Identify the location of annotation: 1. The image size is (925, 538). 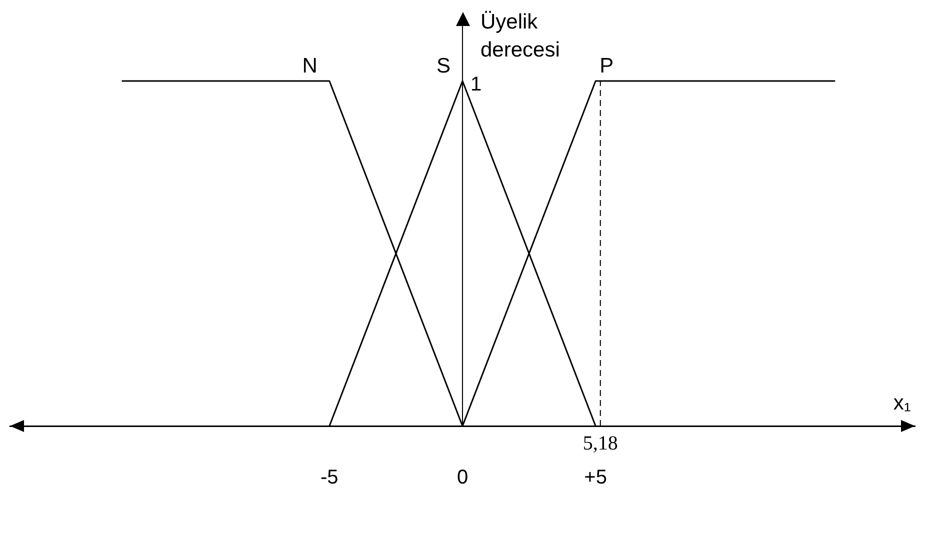
(476, 85).